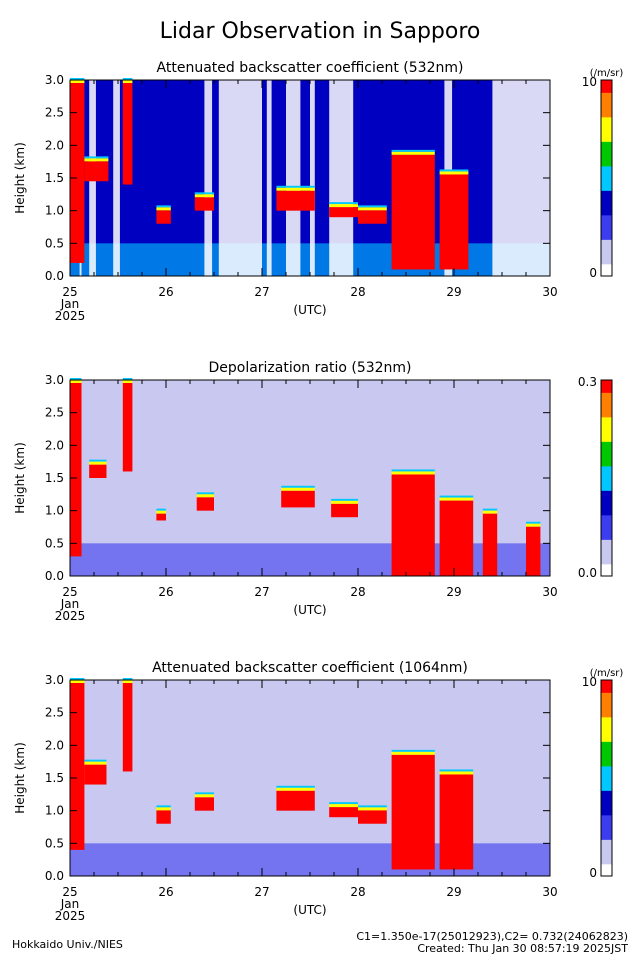 This screenshot has width=640, height=960. Describe the element at coordinates (70, 304) in the screenshot. I see `date-month-label: Jan` at that location.